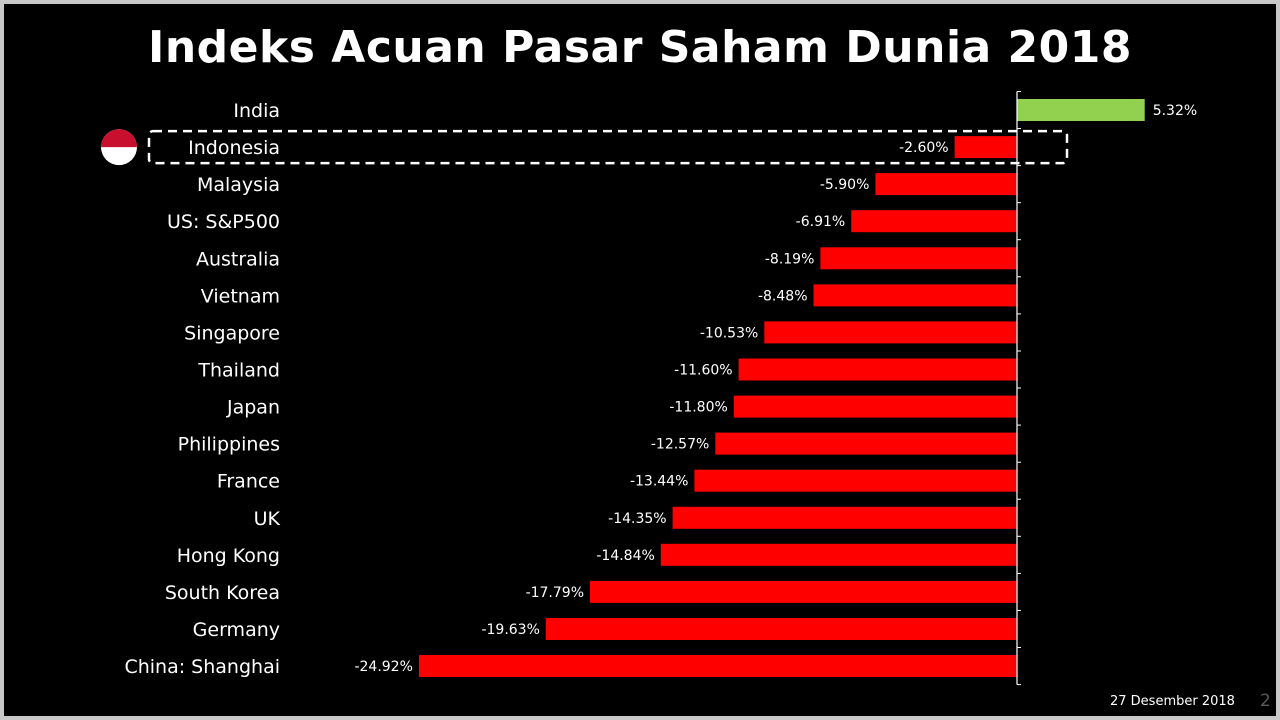  What do you see at coordinates (1018, 388) in the screenshot?
I see `zero-axis` at bounding box center [1018, 388].